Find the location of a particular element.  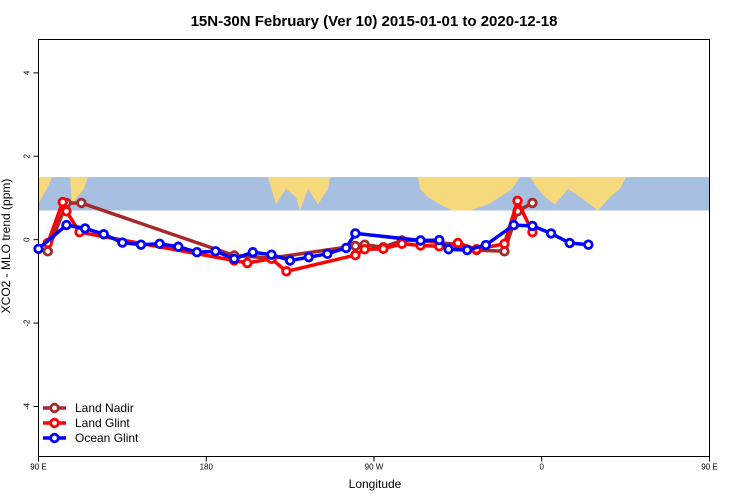

x-tick-label: 0 is located at coordinates (542, 467).